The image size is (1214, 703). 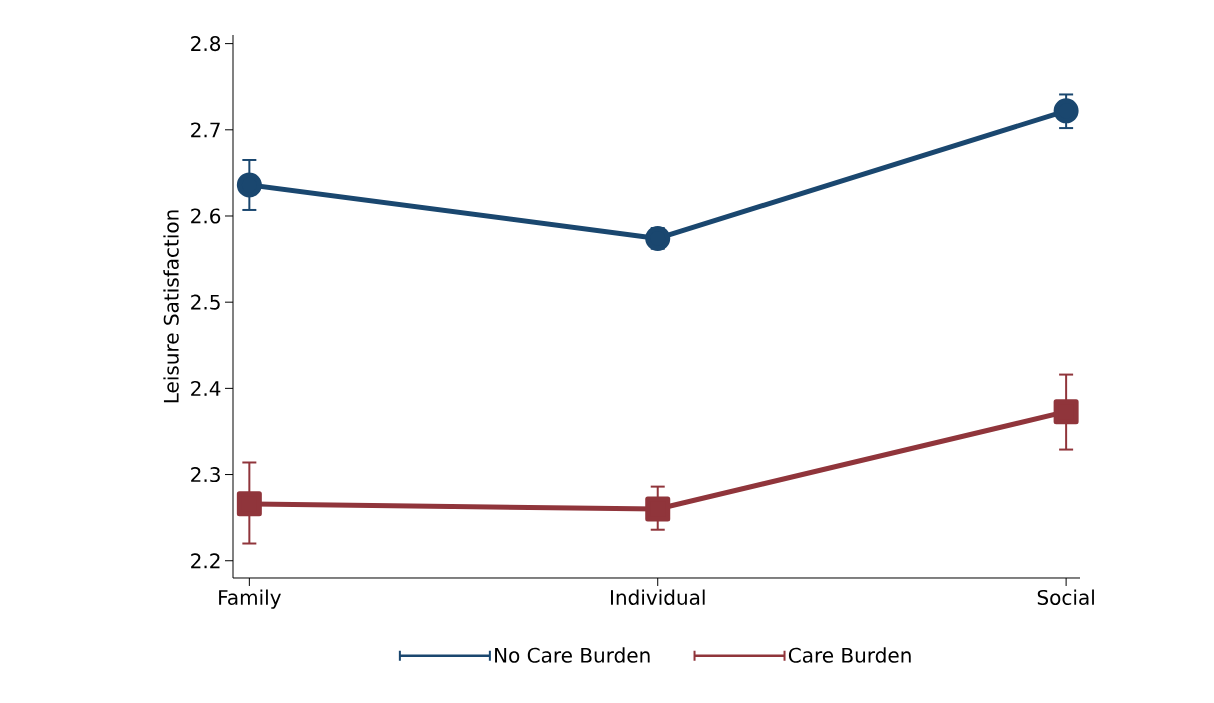 What do you see at coordinates (572, 655) in the screenshot?
I see `legend-label: No Care Burden` at bounding box center [572, 655].